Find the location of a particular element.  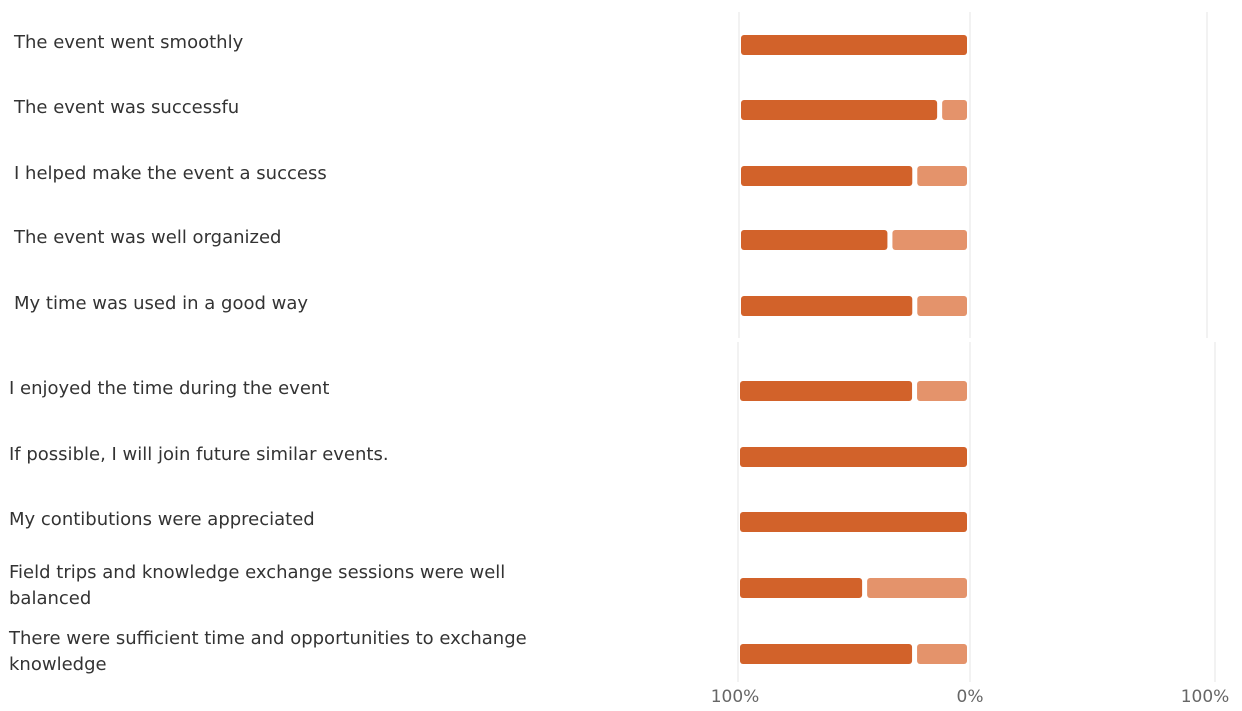

row-label: I helped make the event a success is located at coordinates (170, 173).